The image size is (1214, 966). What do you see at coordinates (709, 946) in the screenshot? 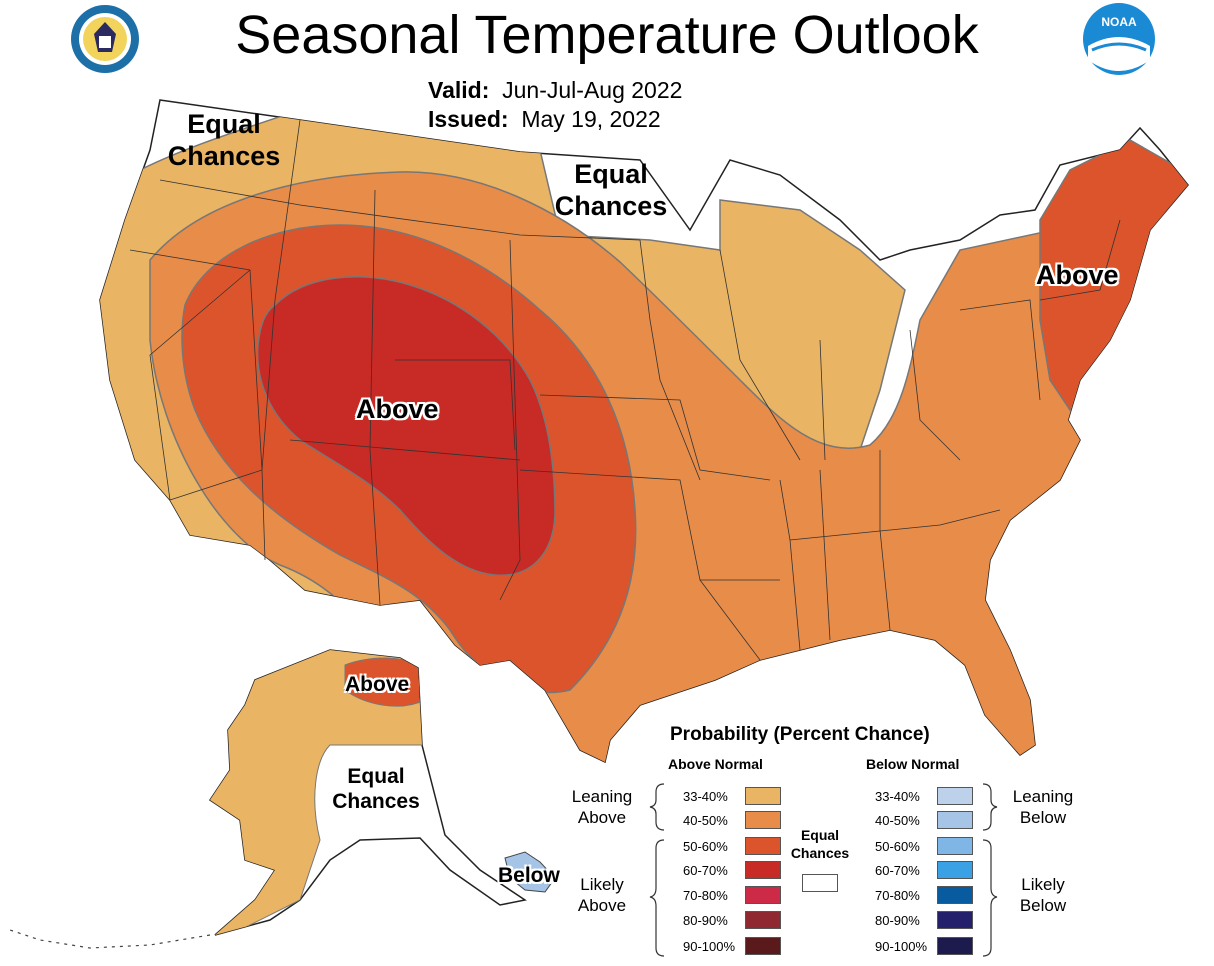
I see `legend-above-range-label: 90-100%` at bounding box center [709, 946].